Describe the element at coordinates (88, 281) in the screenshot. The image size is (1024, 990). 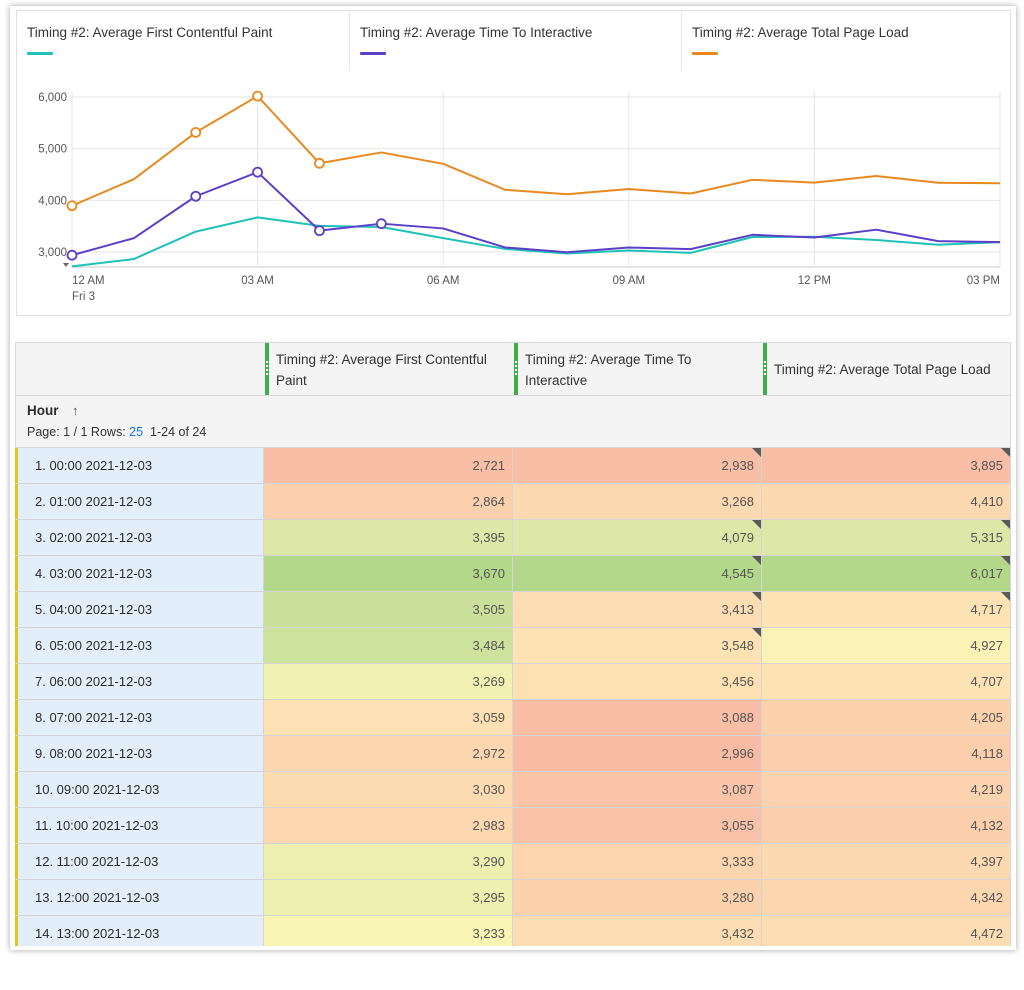
I see `x-tick-label: 12 AM` at that location.